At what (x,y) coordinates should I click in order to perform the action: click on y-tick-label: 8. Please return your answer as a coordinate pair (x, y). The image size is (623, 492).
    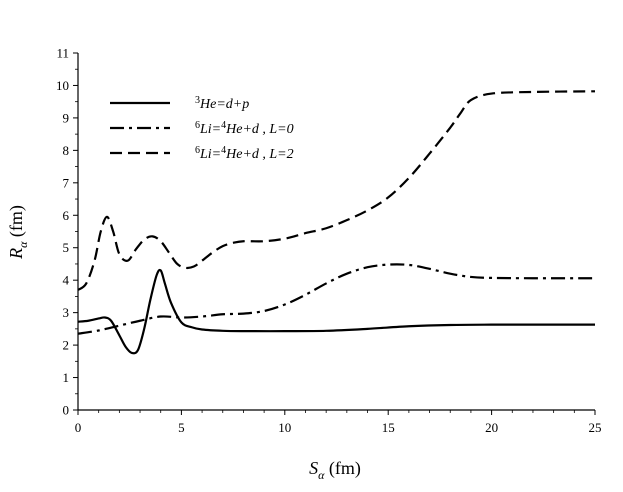
    Looking at the image, I should click on (66, 150).